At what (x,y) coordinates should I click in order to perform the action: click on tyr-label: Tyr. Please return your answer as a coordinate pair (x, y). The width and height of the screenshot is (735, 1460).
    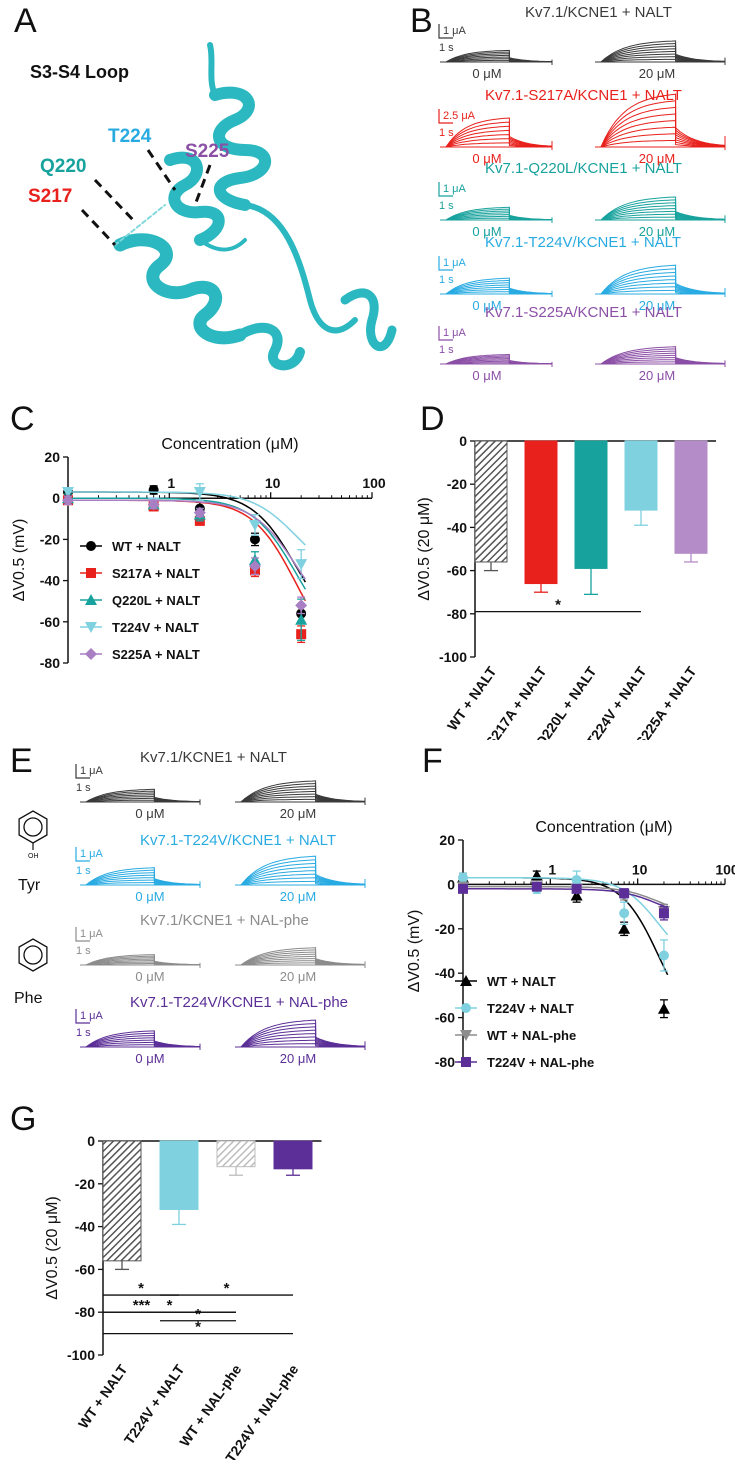
    Looking at the image, I should click on (29, 885).